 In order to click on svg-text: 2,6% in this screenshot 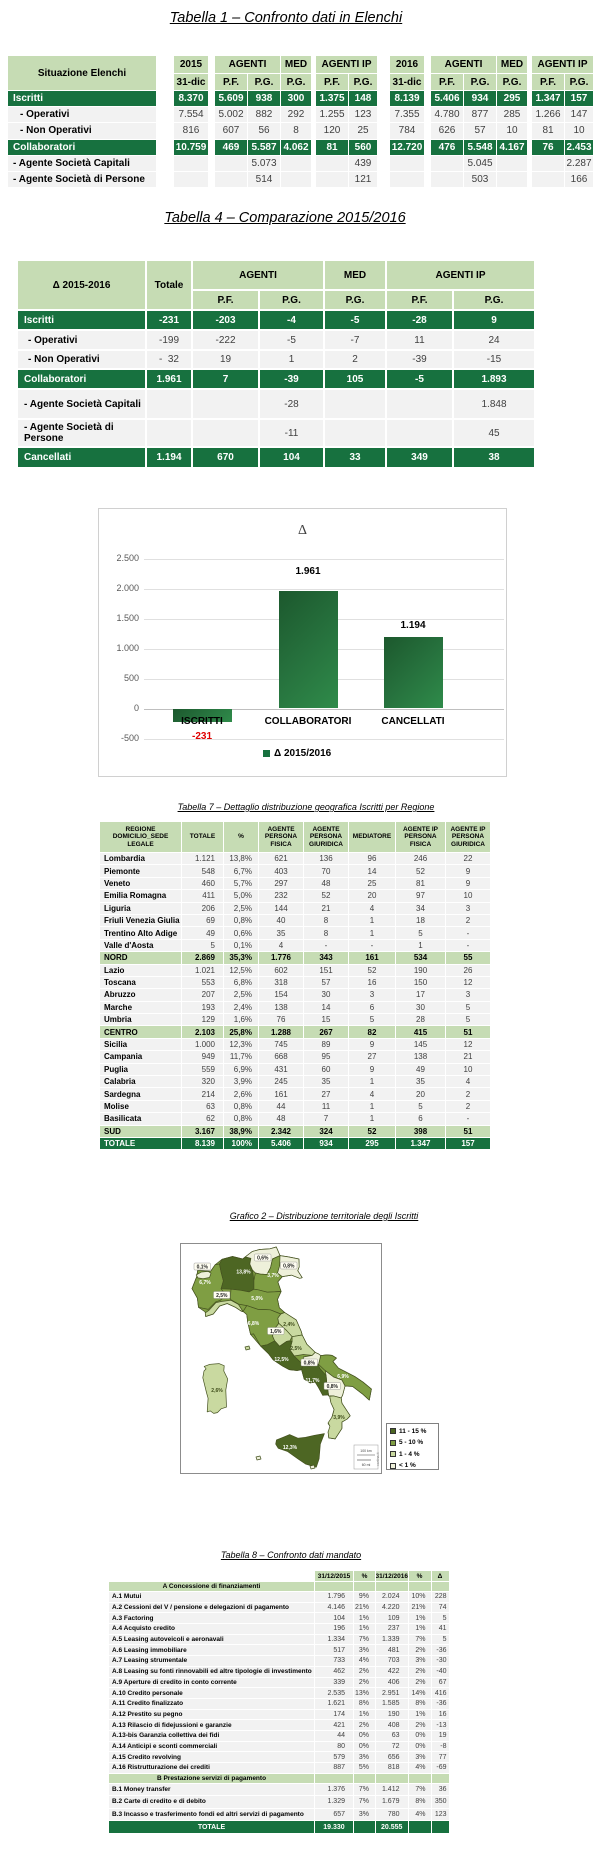, I will do `click(217, 1391)`.